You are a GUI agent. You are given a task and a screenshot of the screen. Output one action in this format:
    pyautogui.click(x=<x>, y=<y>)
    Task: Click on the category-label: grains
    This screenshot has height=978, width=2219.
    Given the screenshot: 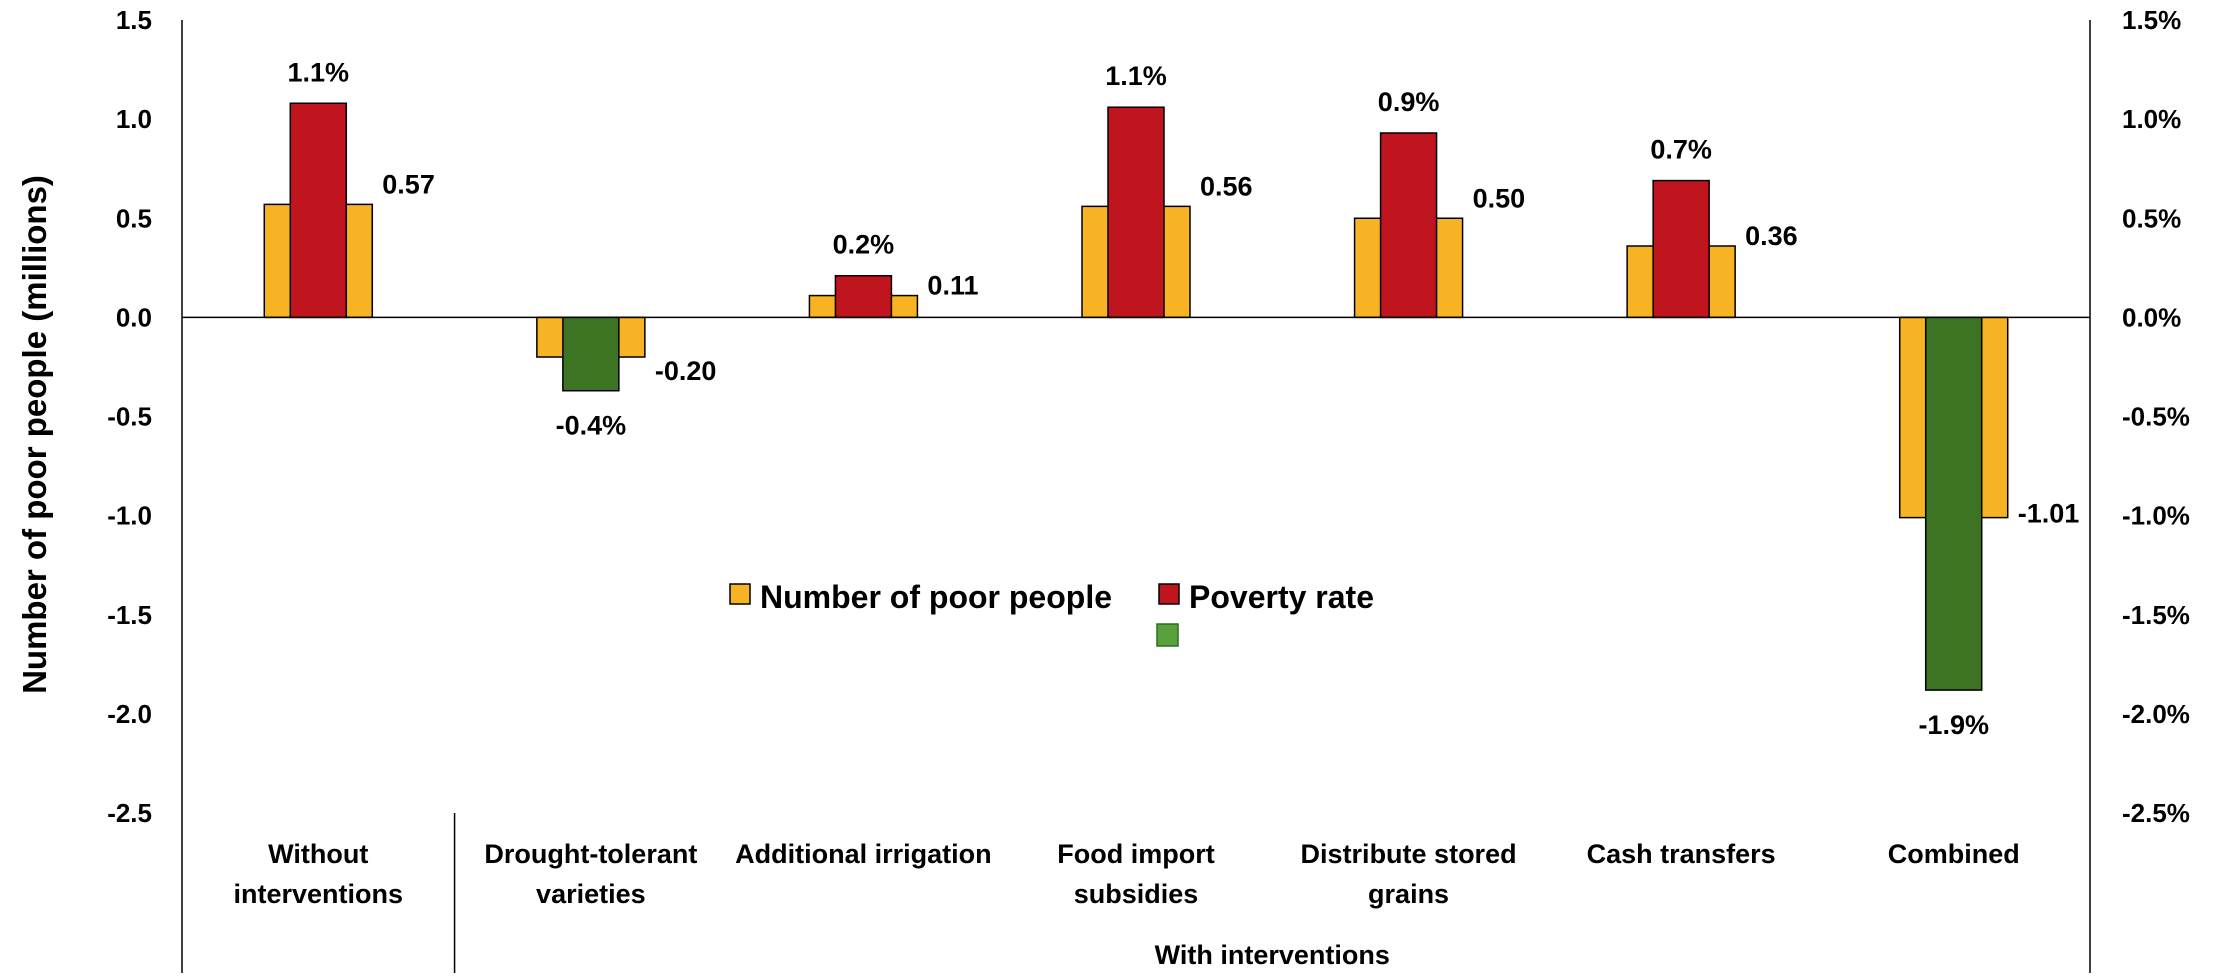 What is the action you would take?
    pyautogui.click(x=1408, y=894)
    